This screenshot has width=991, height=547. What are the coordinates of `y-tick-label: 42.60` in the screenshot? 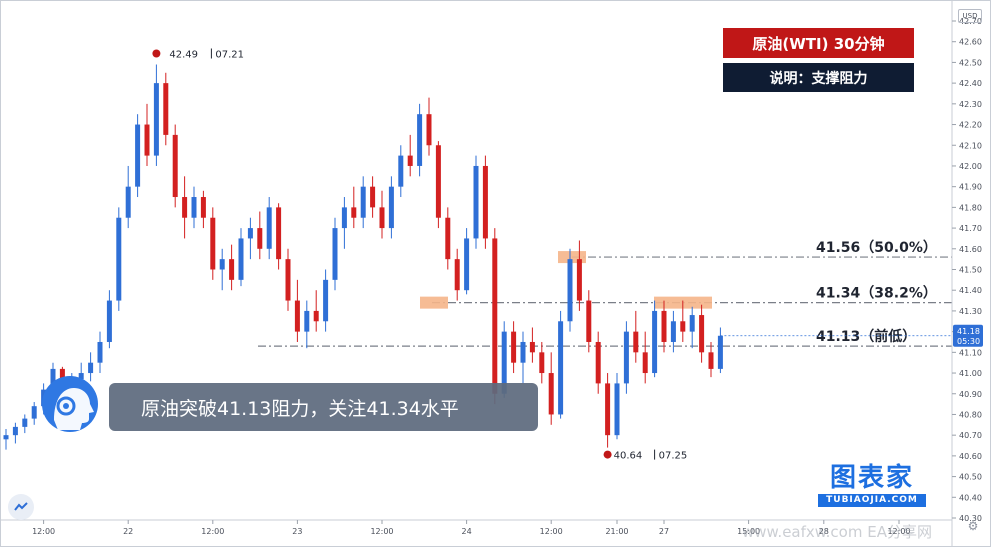 It's located at (970, 42).